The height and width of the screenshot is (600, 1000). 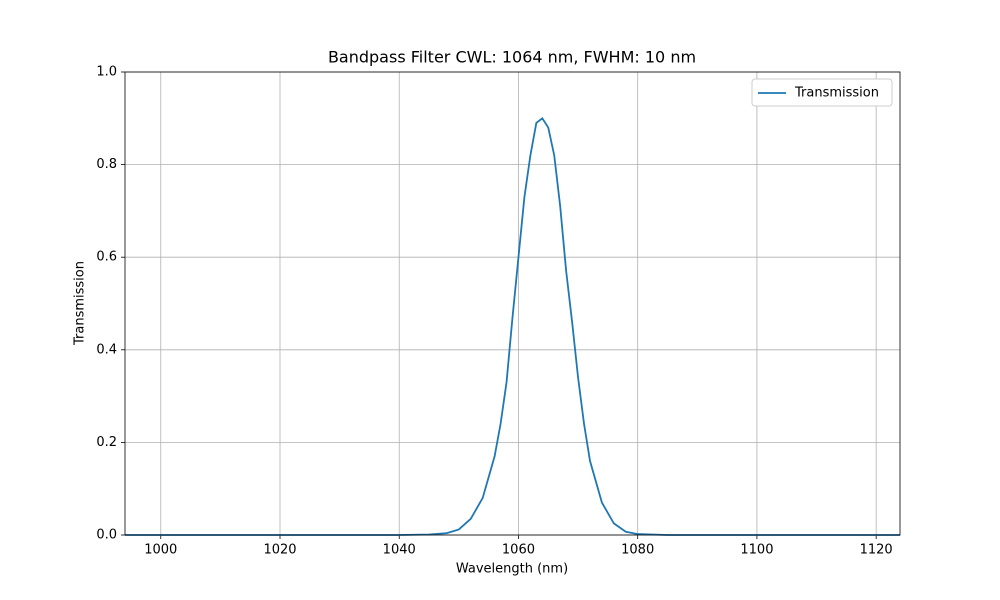 What do you see at coordinates (512, 569) in the screenshot?
I see `x-axis-label: Wavelength (nm)` at bounding box center [512, 569].